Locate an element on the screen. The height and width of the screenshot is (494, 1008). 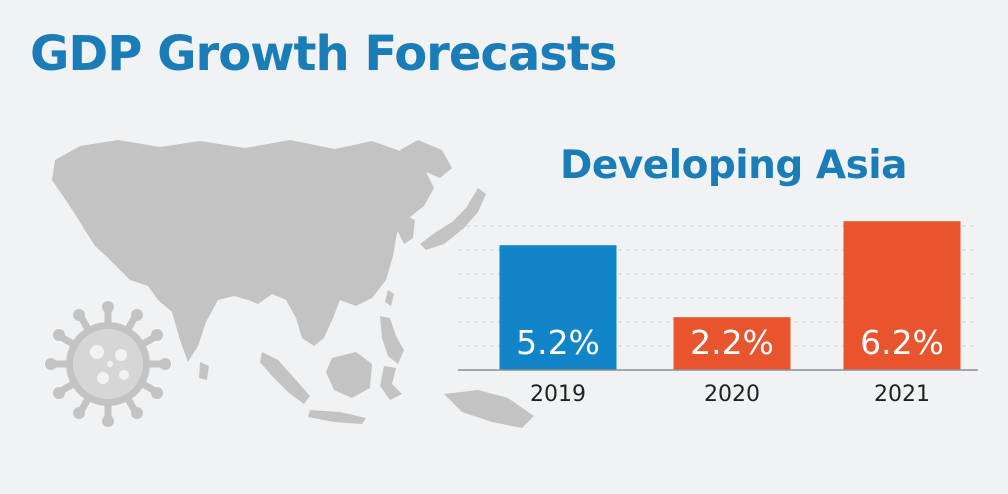
sumatra is located at coordinates (285, 378).